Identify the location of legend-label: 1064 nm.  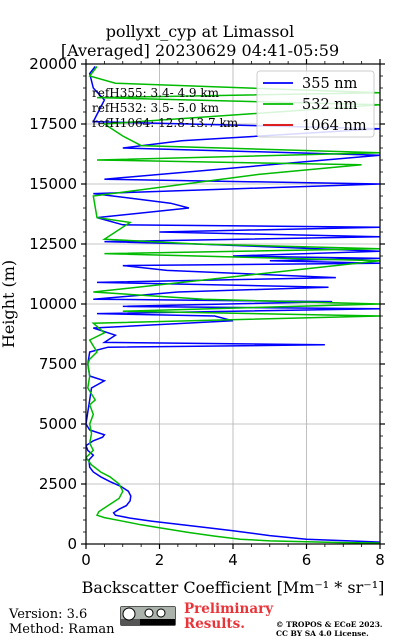
(334, 126).